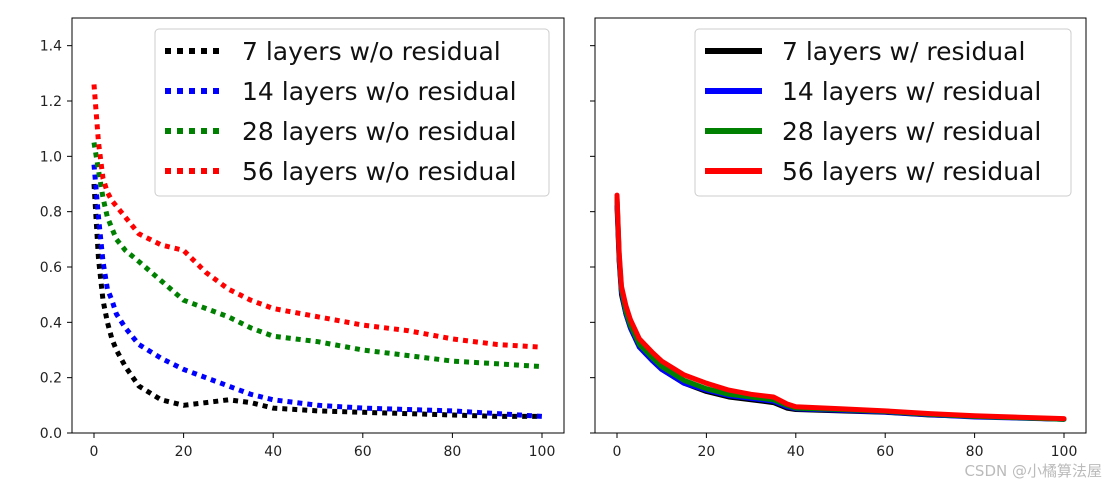  I want to click on y-tick-label: 0.4, so click(51, 323).